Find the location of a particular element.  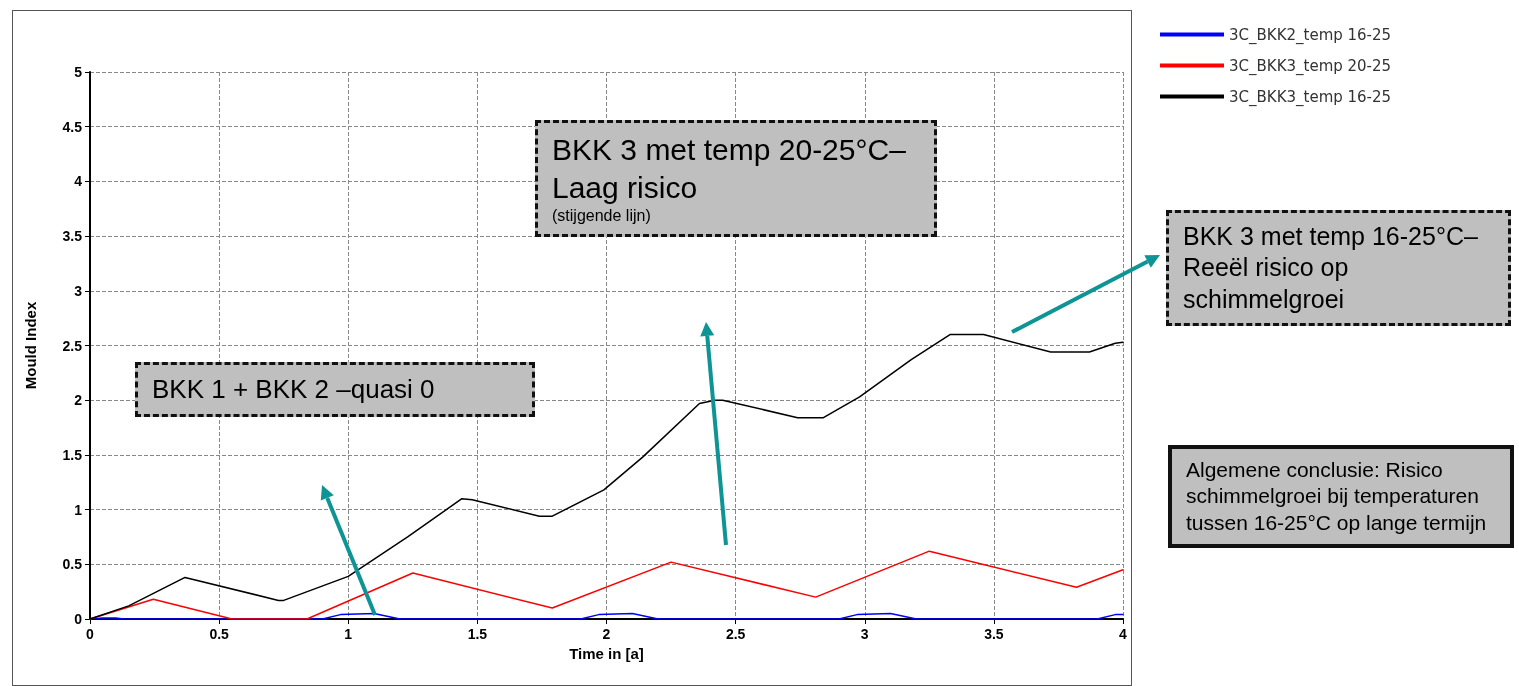

y-tick-label: 2.5 is located at coordinates (72, 345).